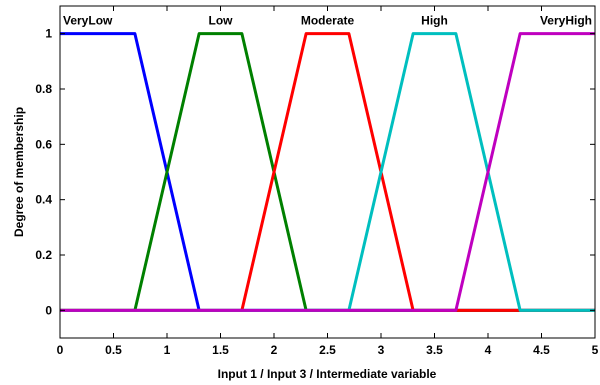  Describe the element at coordinates (274, 350) in the screenshot. I see `x-tick-label: 2` at that location.